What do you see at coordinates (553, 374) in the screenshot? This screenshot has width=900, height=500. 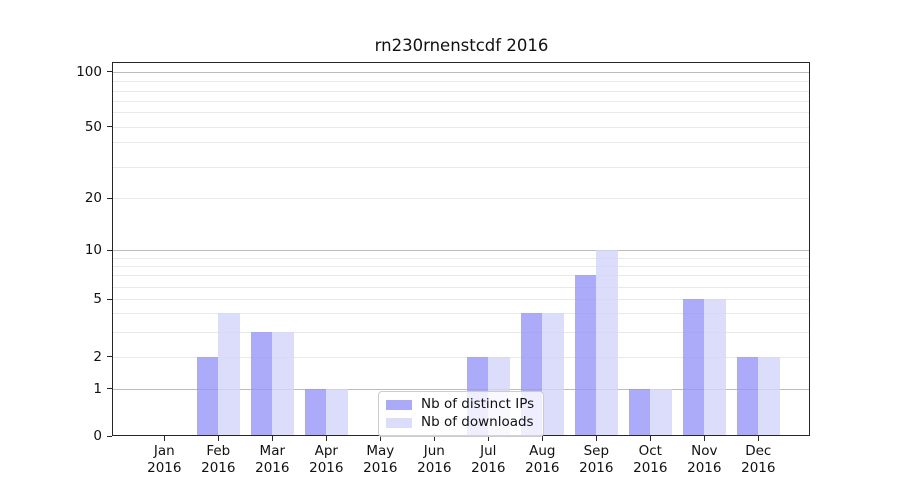 I see `bar-downloads-aug` at bounding box center [553, 374].